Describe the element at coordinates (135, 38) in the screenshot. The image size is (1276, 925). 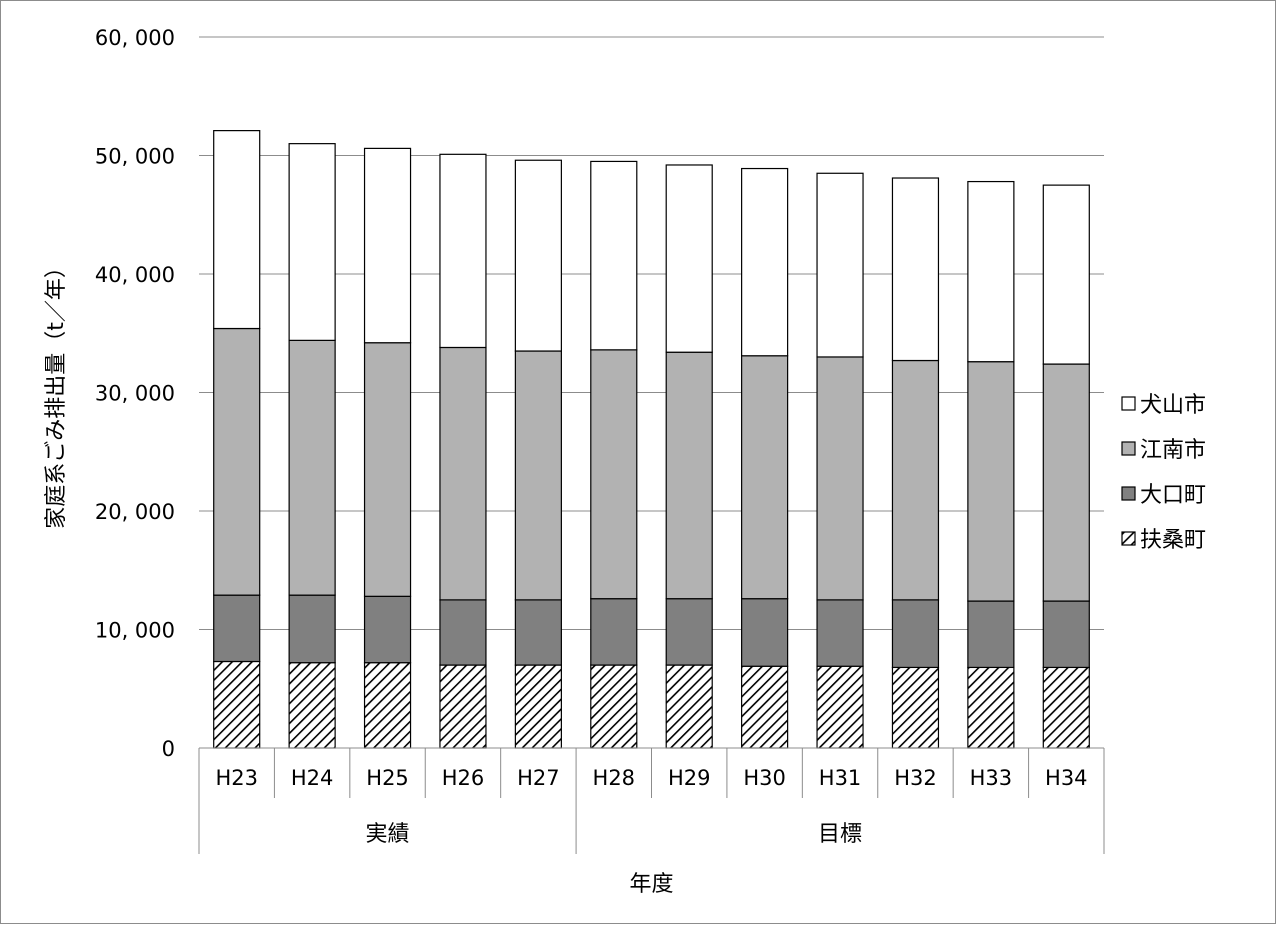
I see `y-tick-label: 60, 000` at that location.